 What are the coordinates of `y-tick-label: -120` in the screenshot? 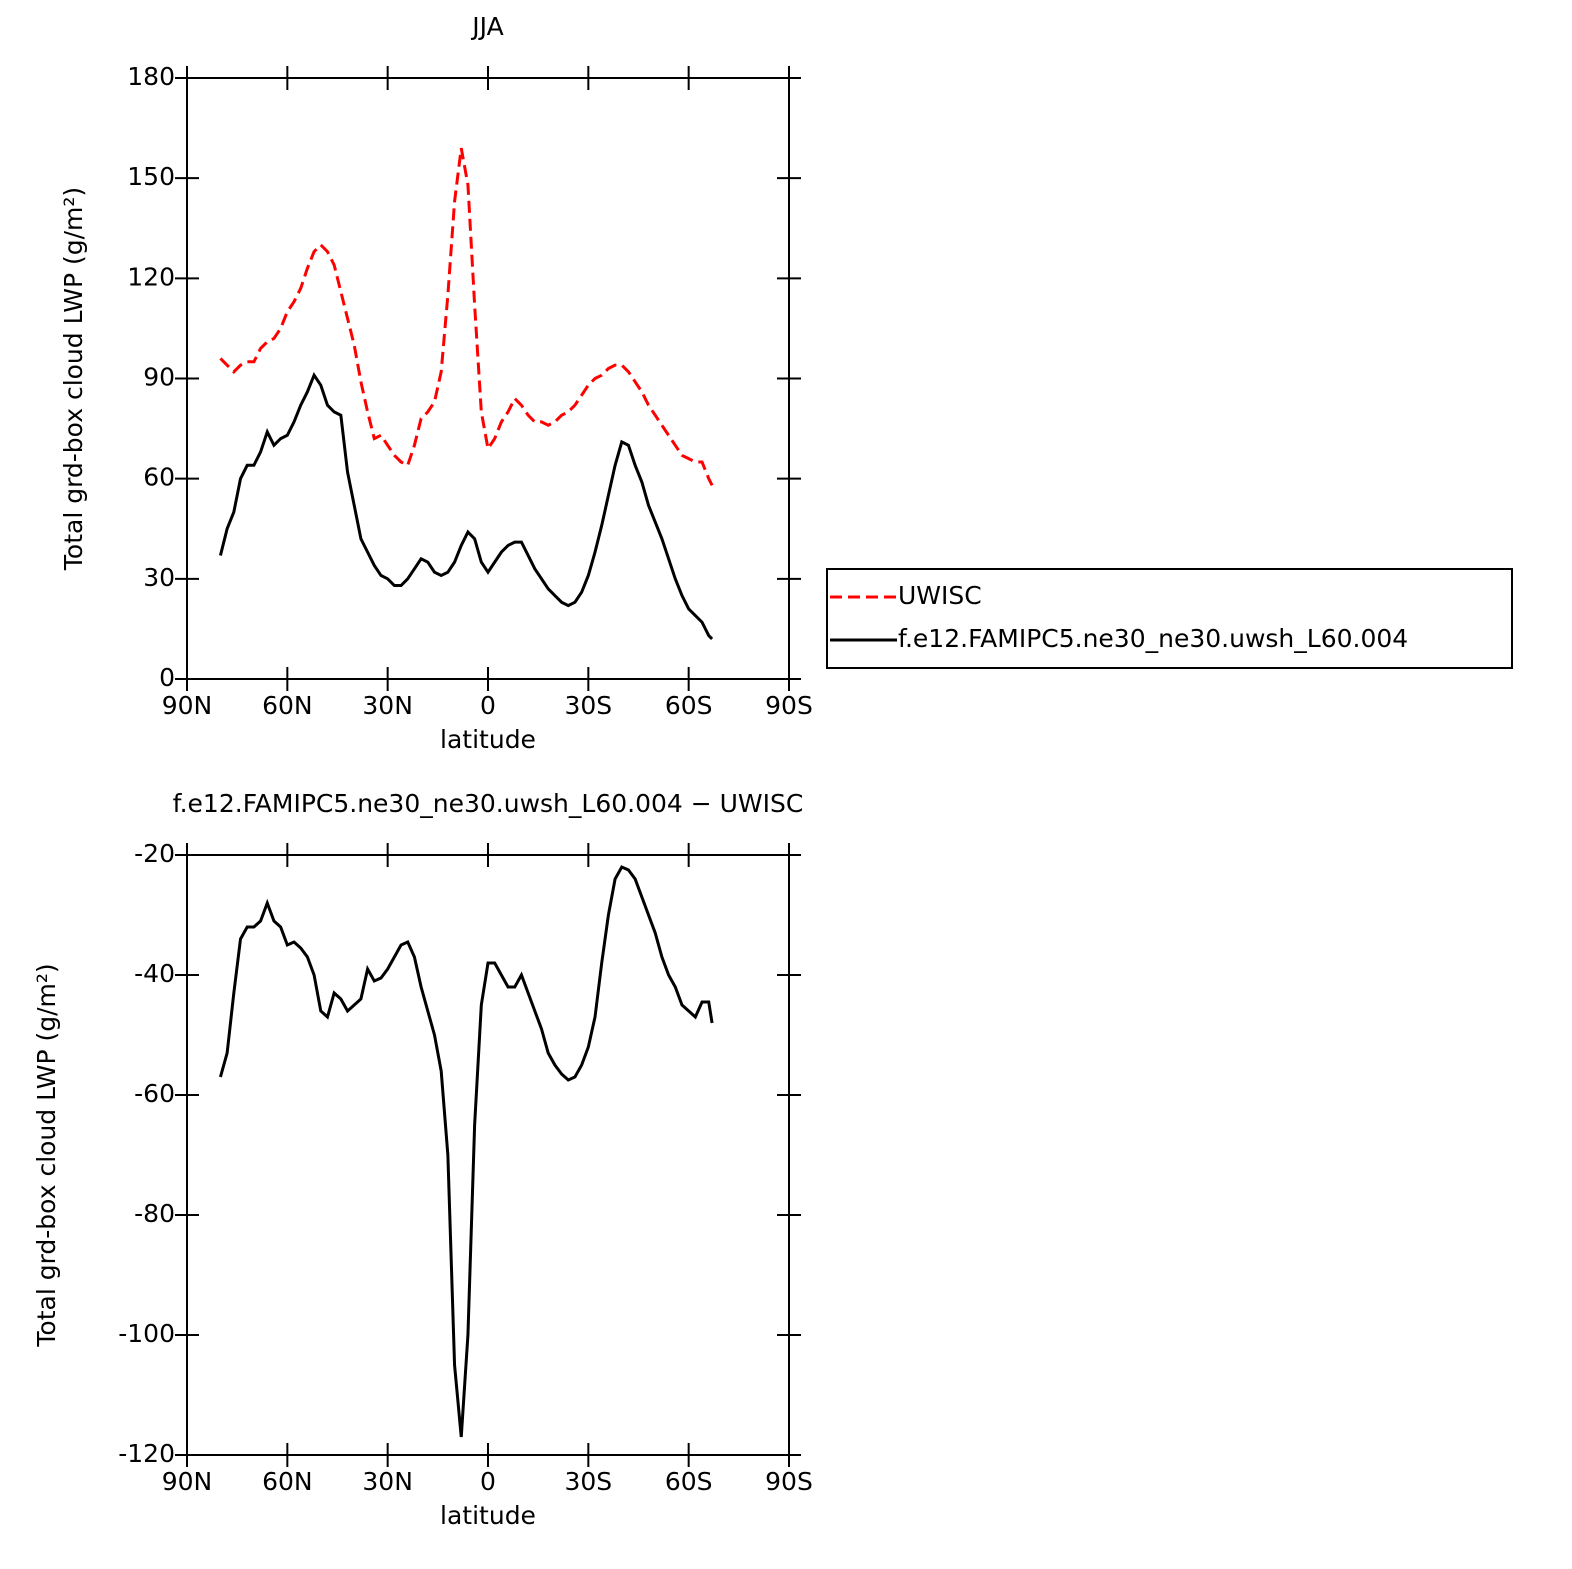 It's located at (146, 1453).